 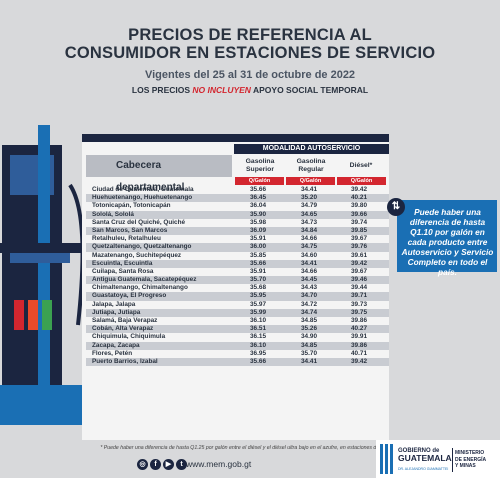 I want to click on price-regular: 34.60, so click(x=309, y=255).